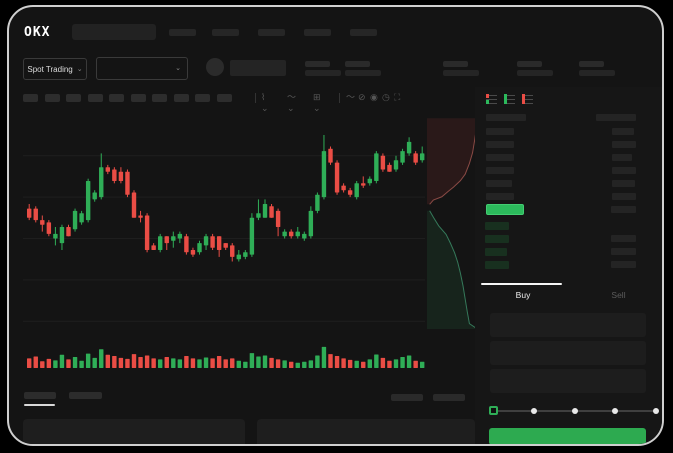 The image size is (673, 453). What do you see at coordinates (142, 68) in the screenshot?
I see `pair-selector-dropdown: ⌄` at bounding box center [142, 68].